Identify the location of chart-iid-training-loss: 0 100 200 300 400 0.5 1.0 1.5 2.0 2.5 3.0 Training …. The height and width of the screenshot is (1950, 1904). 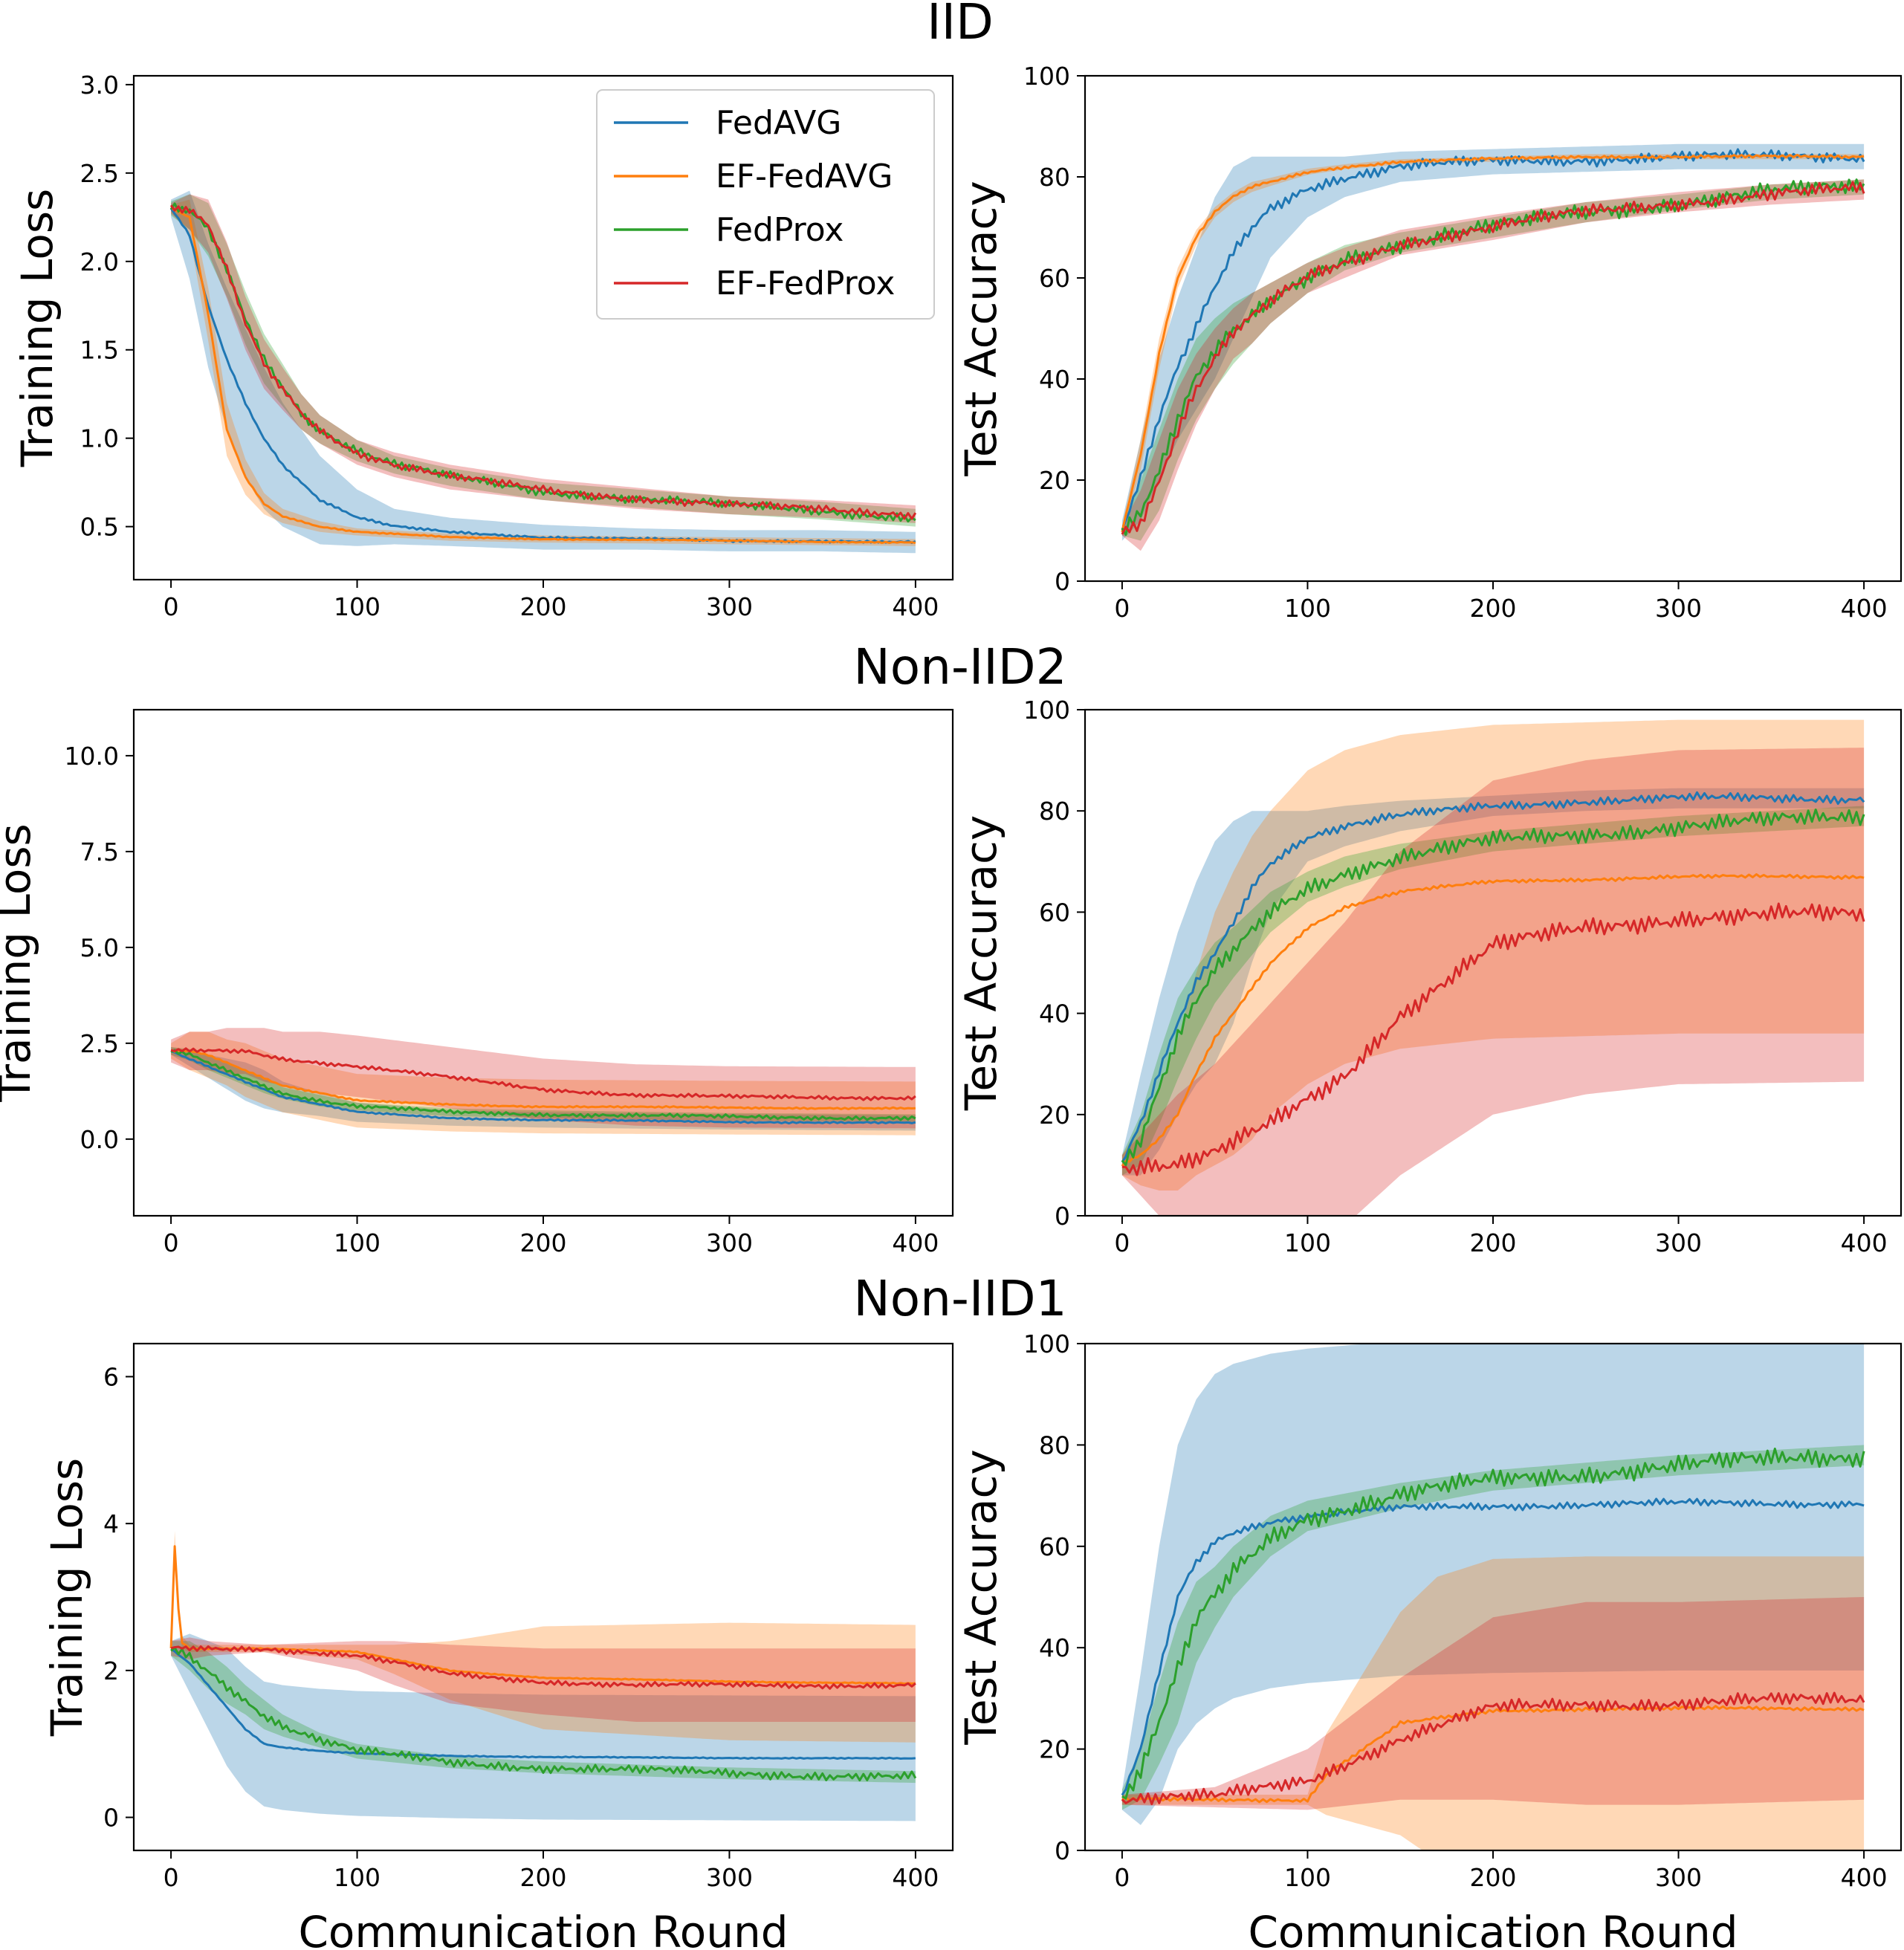
(483, 346).